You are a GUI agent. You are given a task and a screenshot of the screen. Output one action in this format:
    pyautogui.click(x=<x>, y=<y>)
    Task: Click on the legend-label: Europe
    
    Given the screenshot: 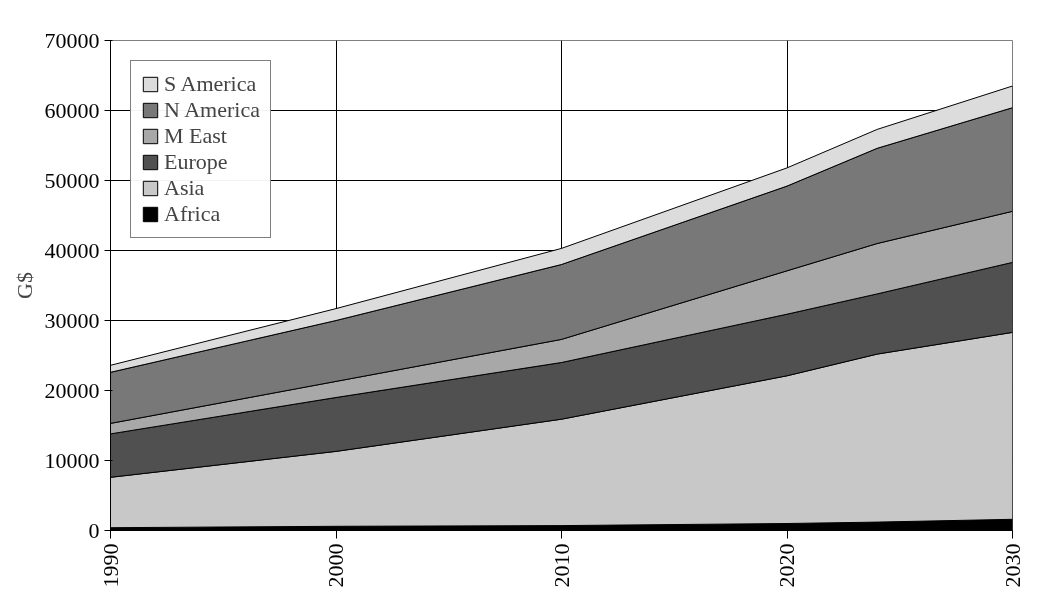 What is the action you would take?
    pyautogui.click(x=196, y=162)
    